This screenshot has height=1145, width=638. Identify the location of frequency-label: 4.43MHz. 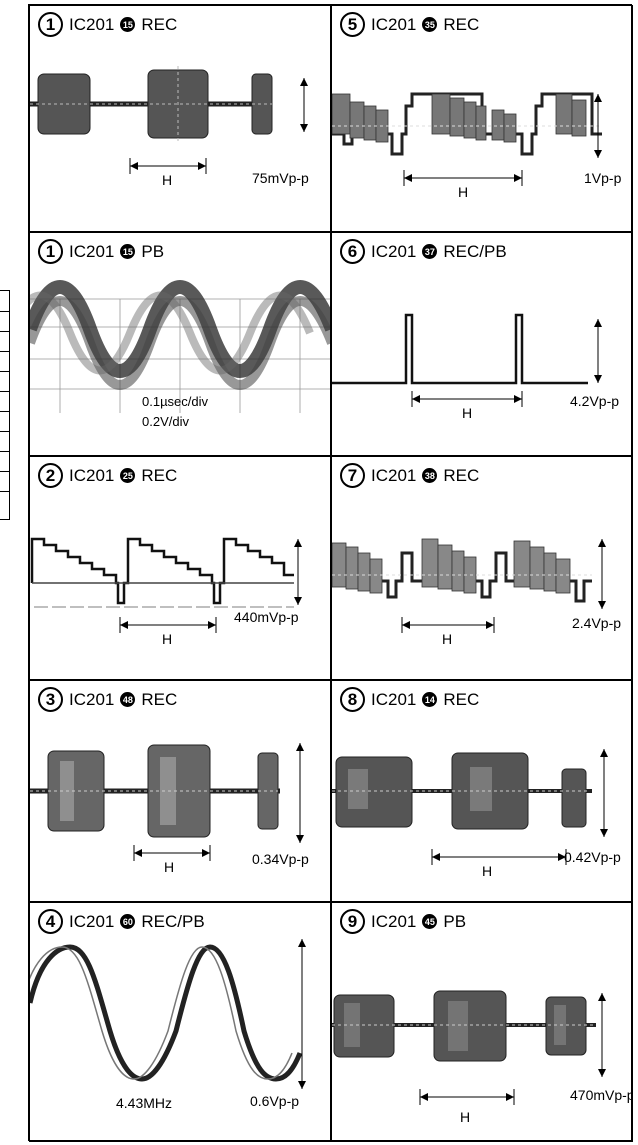
(144, 1103).